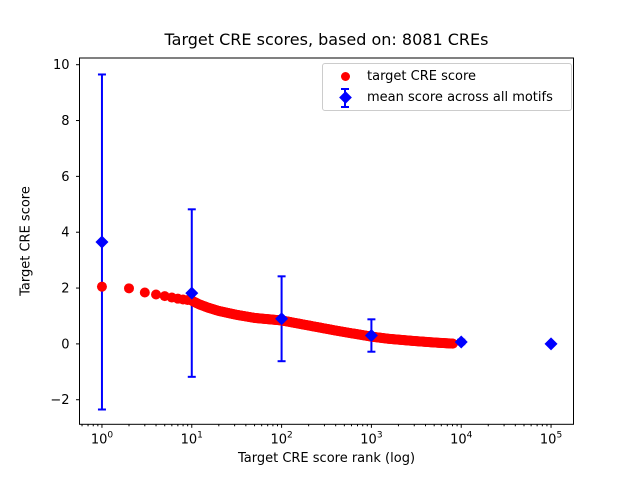  What do you see at coordinates (460, 97) in the screenshot?
I see `legend-label: mean score across all motifs` at bounding box center [460, 97].